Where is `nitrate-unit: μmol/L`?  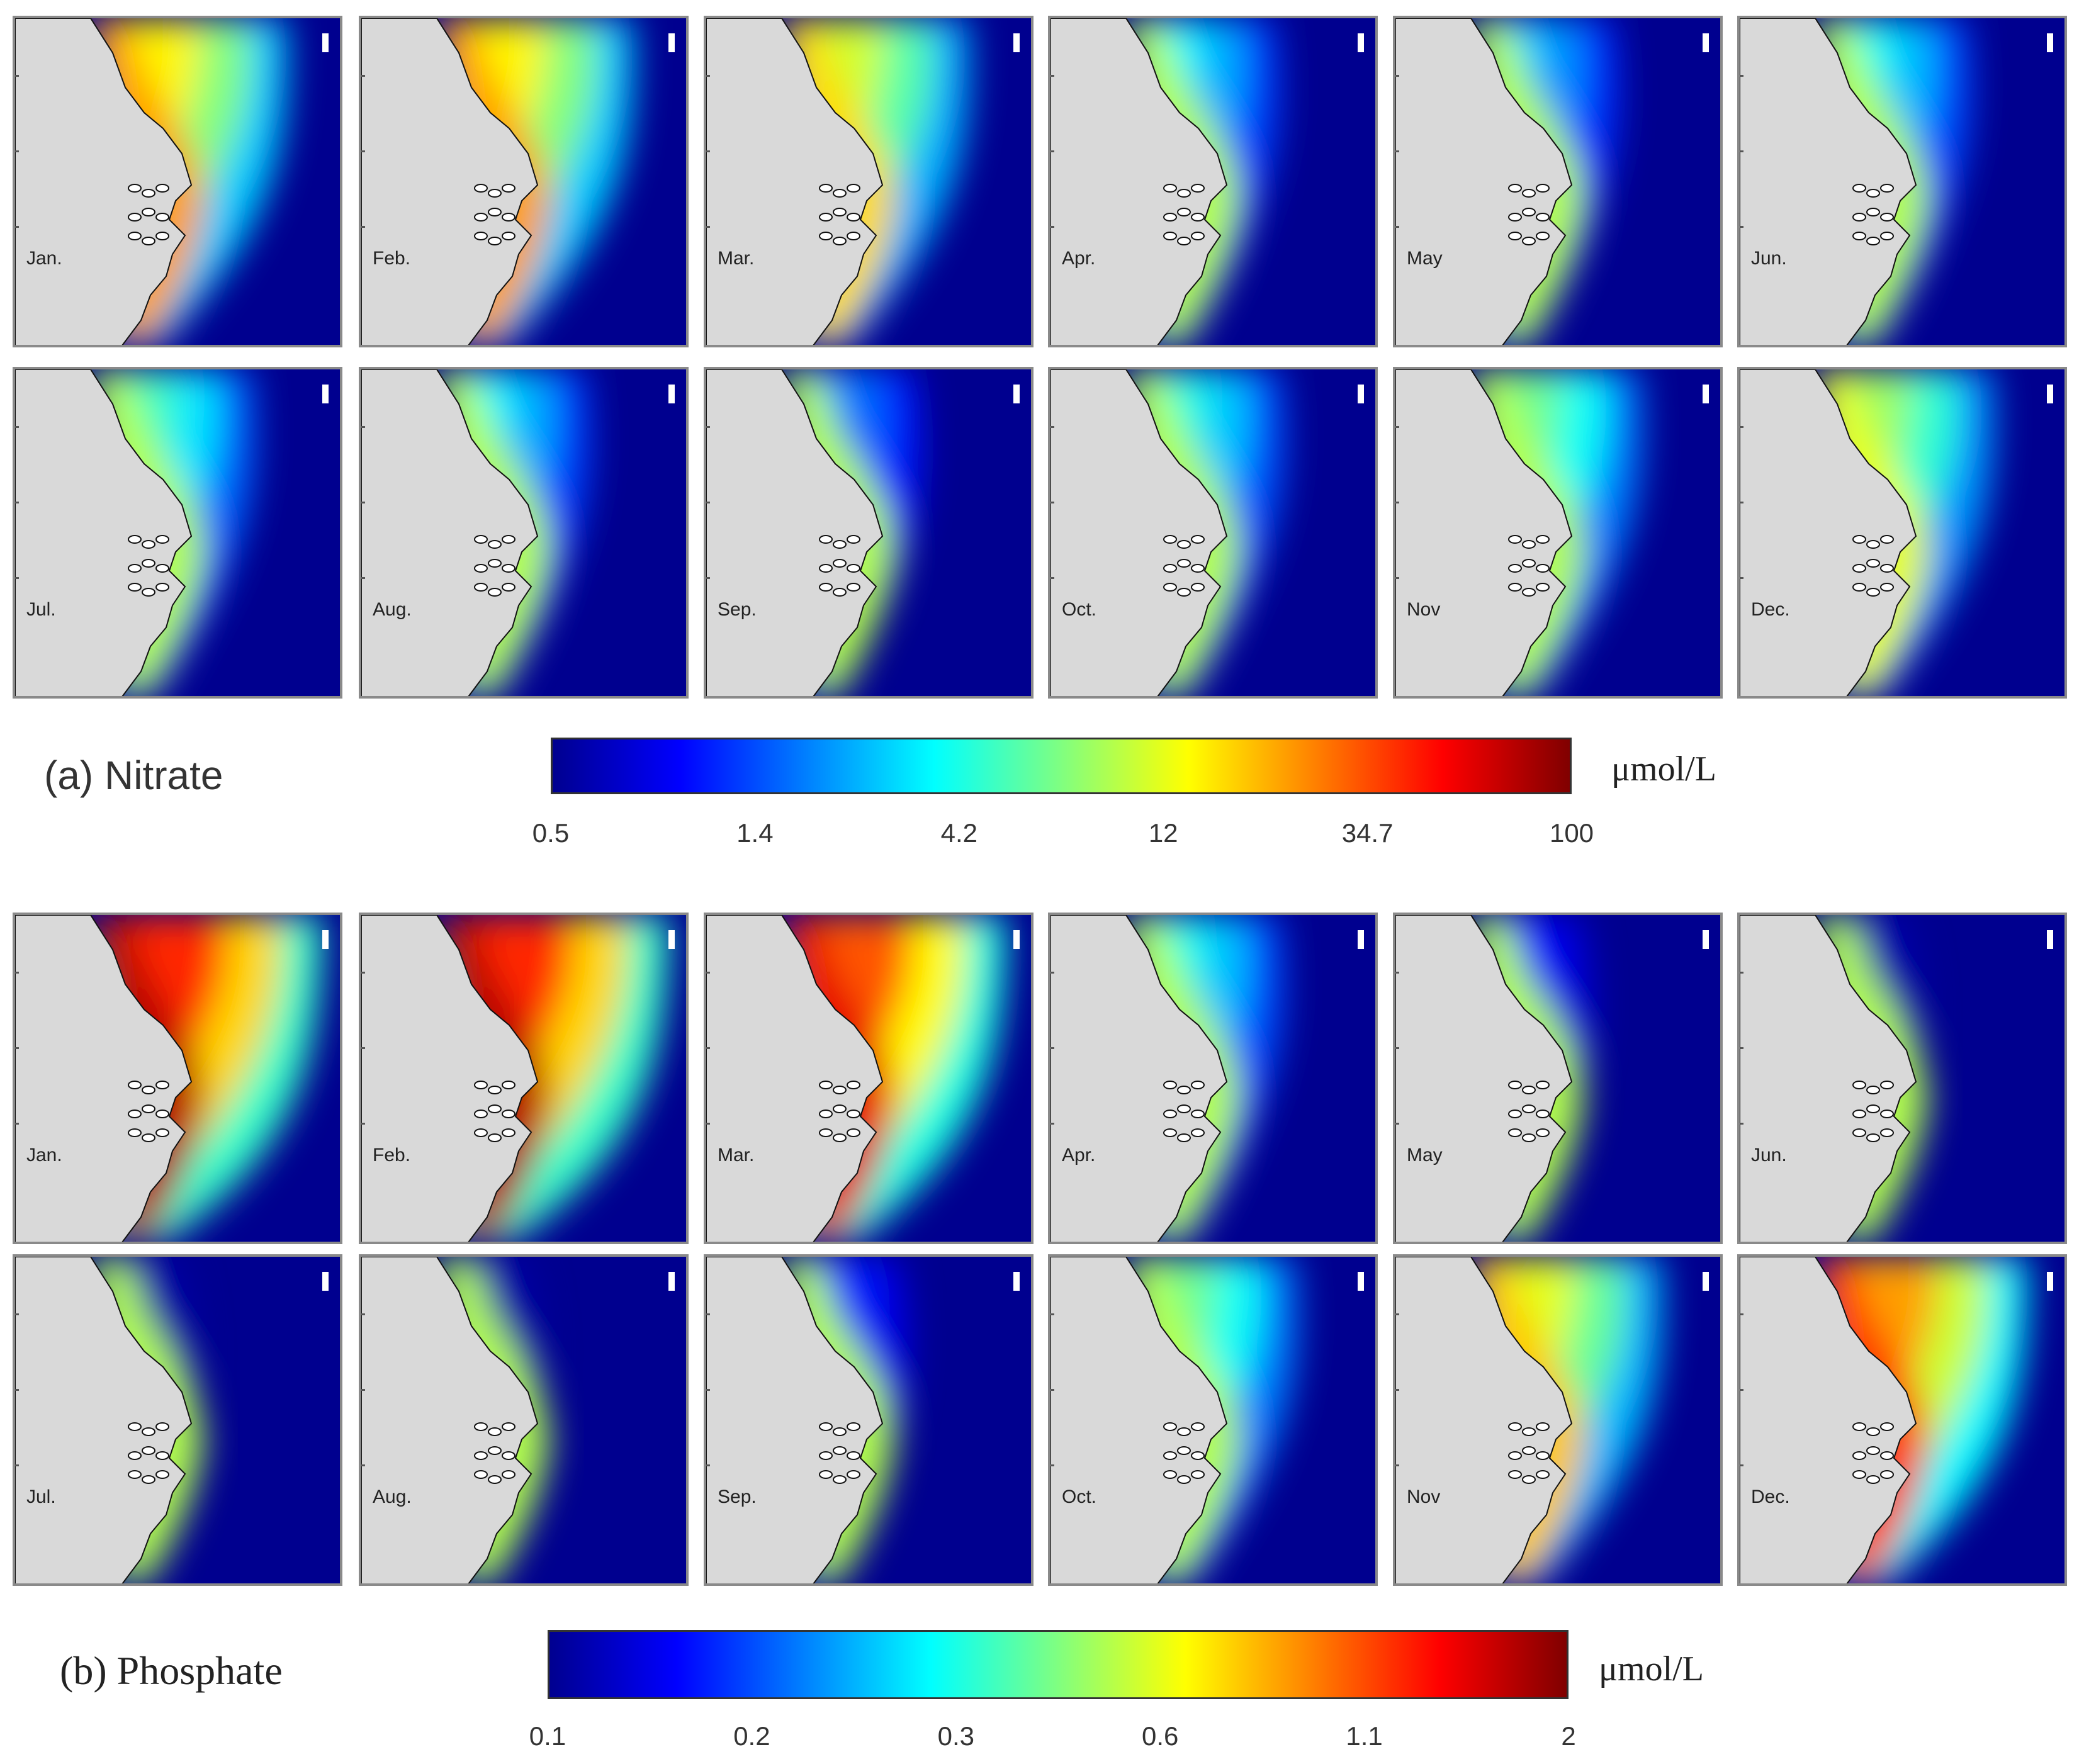 nitrate-unit: μmol/L is located at coordinates (1663, 770).